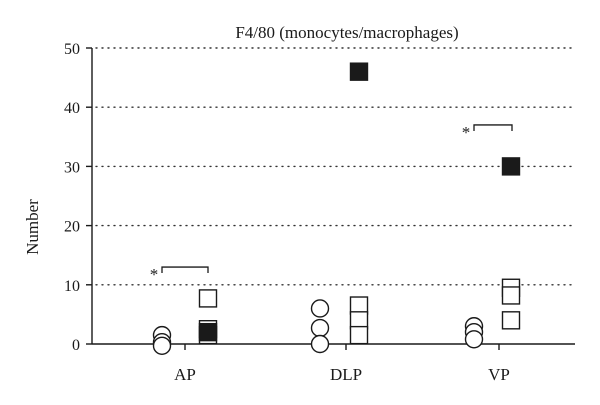 Image resolution: width=600 pixels, height=405 pixels. What do you see at coordinates (346, 374) in the screenshot?
I see `category-label-DLP: DLP` at bounding box center [346, 374].